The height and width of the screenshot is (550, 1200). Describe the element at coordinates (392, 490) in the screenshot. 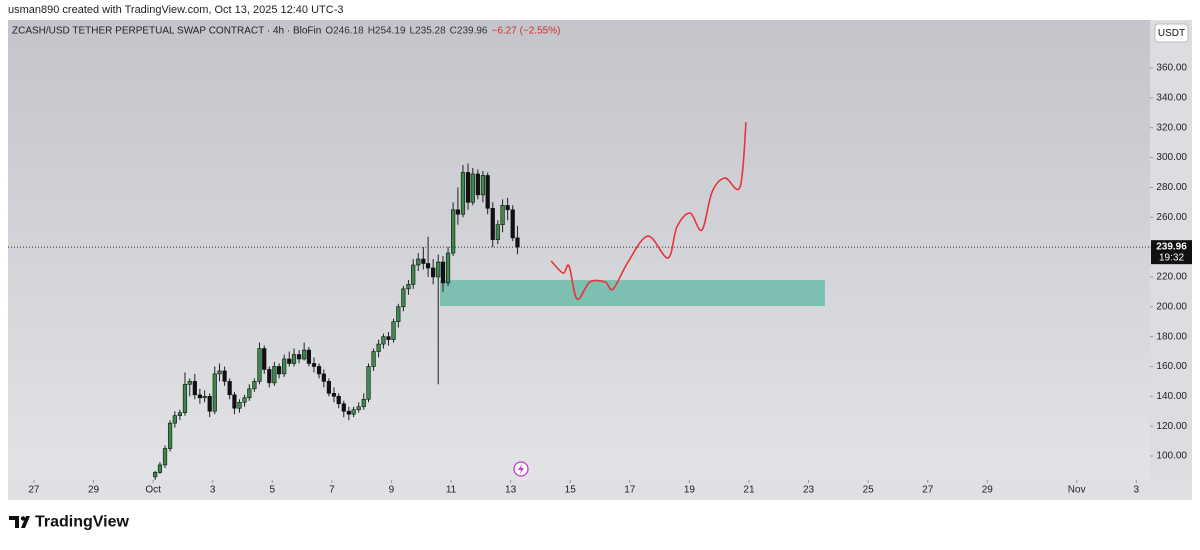

I see `x-tick-label: 9` at that location.